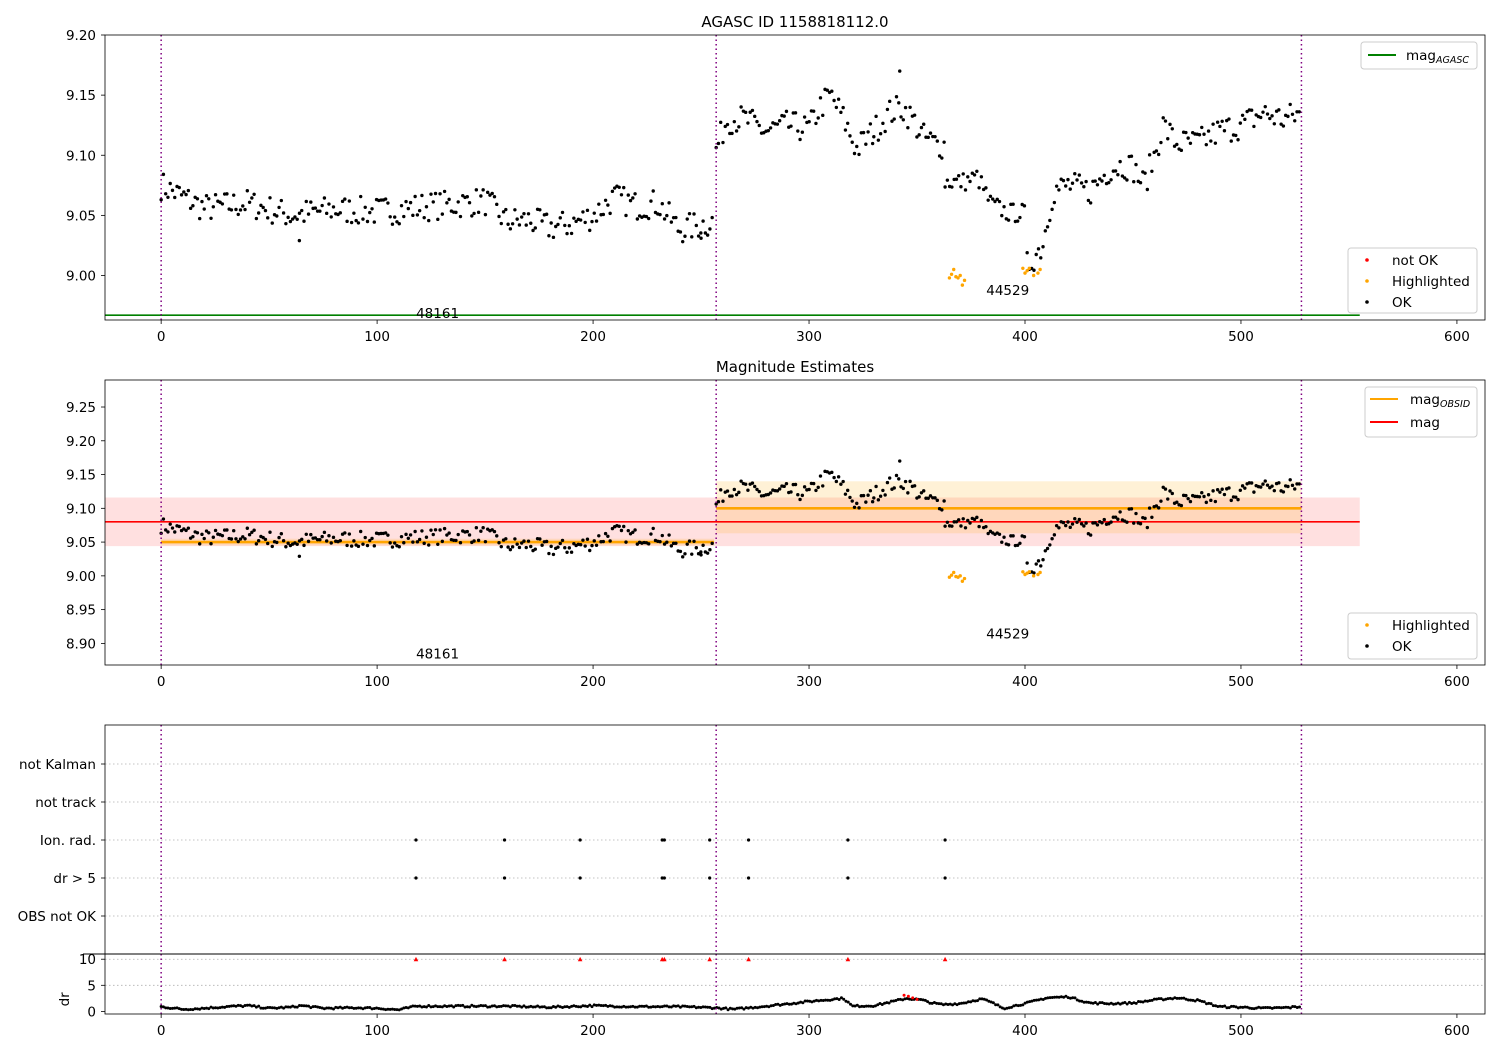  What do you see at coordinates (416, 878) in the screenshot?
I see `flag-point` at bounding box center [416, 878].